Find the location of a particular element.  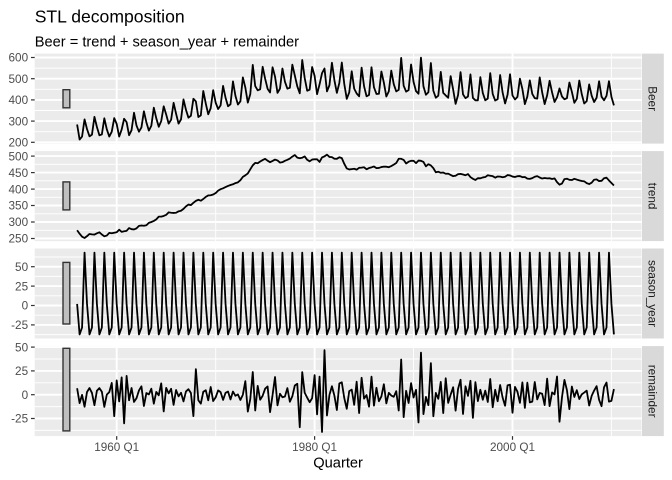

svg-text: Quarter is located at coordinates (338, 463).